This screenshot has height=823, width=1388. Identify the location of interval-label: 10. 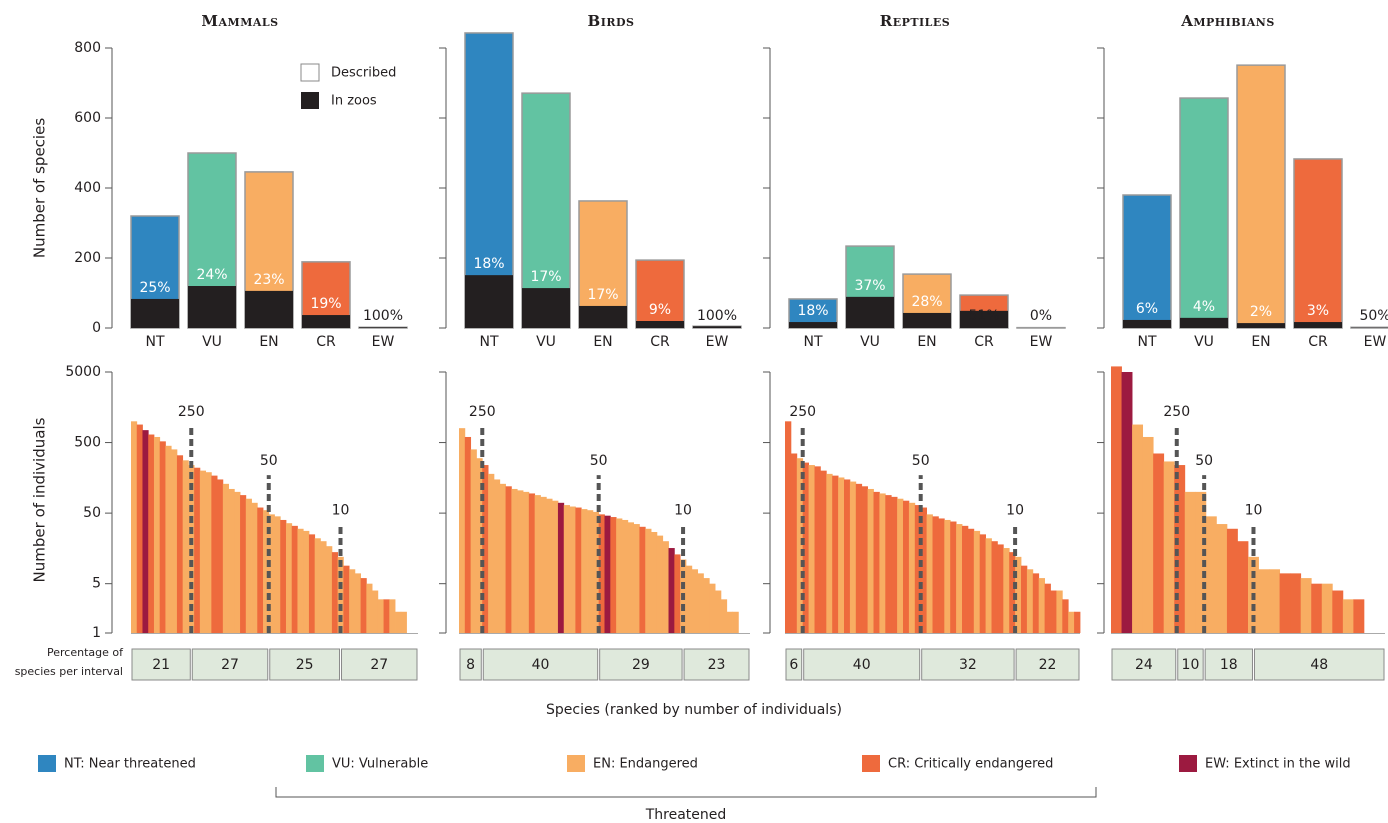
(1191, 665).